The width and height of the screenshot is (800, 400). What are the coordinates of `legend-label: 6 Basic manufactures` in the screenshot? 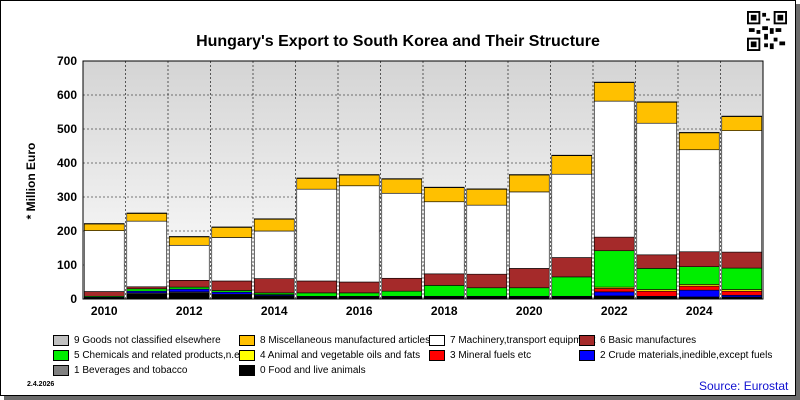 It's located at (648, 340).